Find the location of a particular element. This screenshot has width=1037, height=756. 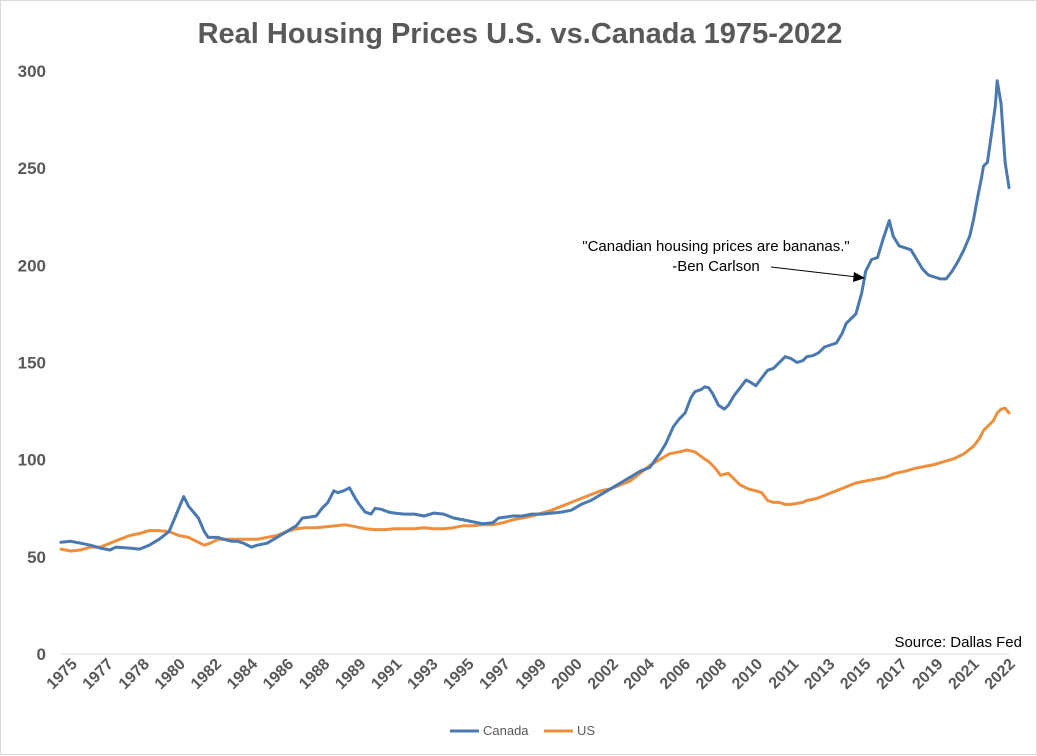

x-tick-label: 2019 is located at coordinates (927, 674).